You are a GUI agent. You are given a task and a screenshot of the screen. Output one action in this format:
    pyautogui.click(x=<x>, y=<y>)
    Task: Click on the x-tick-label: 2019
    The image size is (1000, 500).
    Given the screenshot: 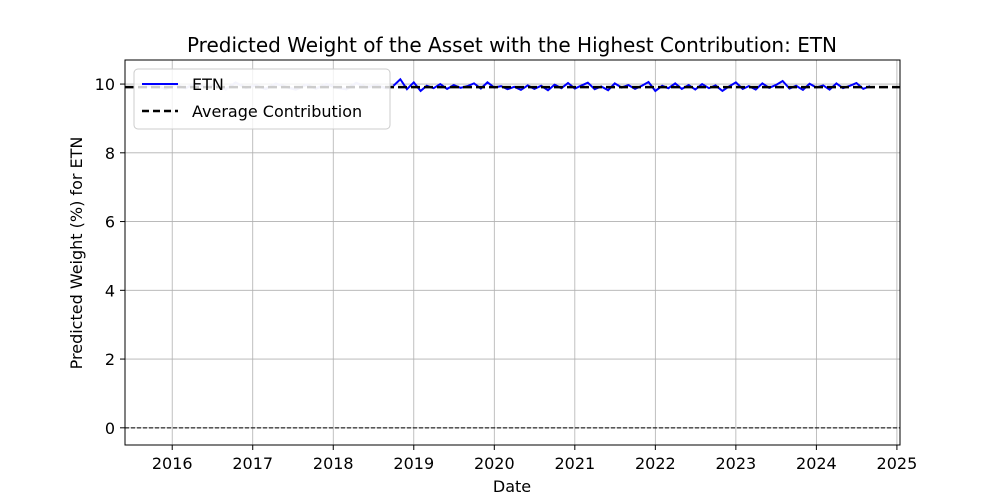 What is the action you would take?
    pyautogui.click(x=413, y=463)
    